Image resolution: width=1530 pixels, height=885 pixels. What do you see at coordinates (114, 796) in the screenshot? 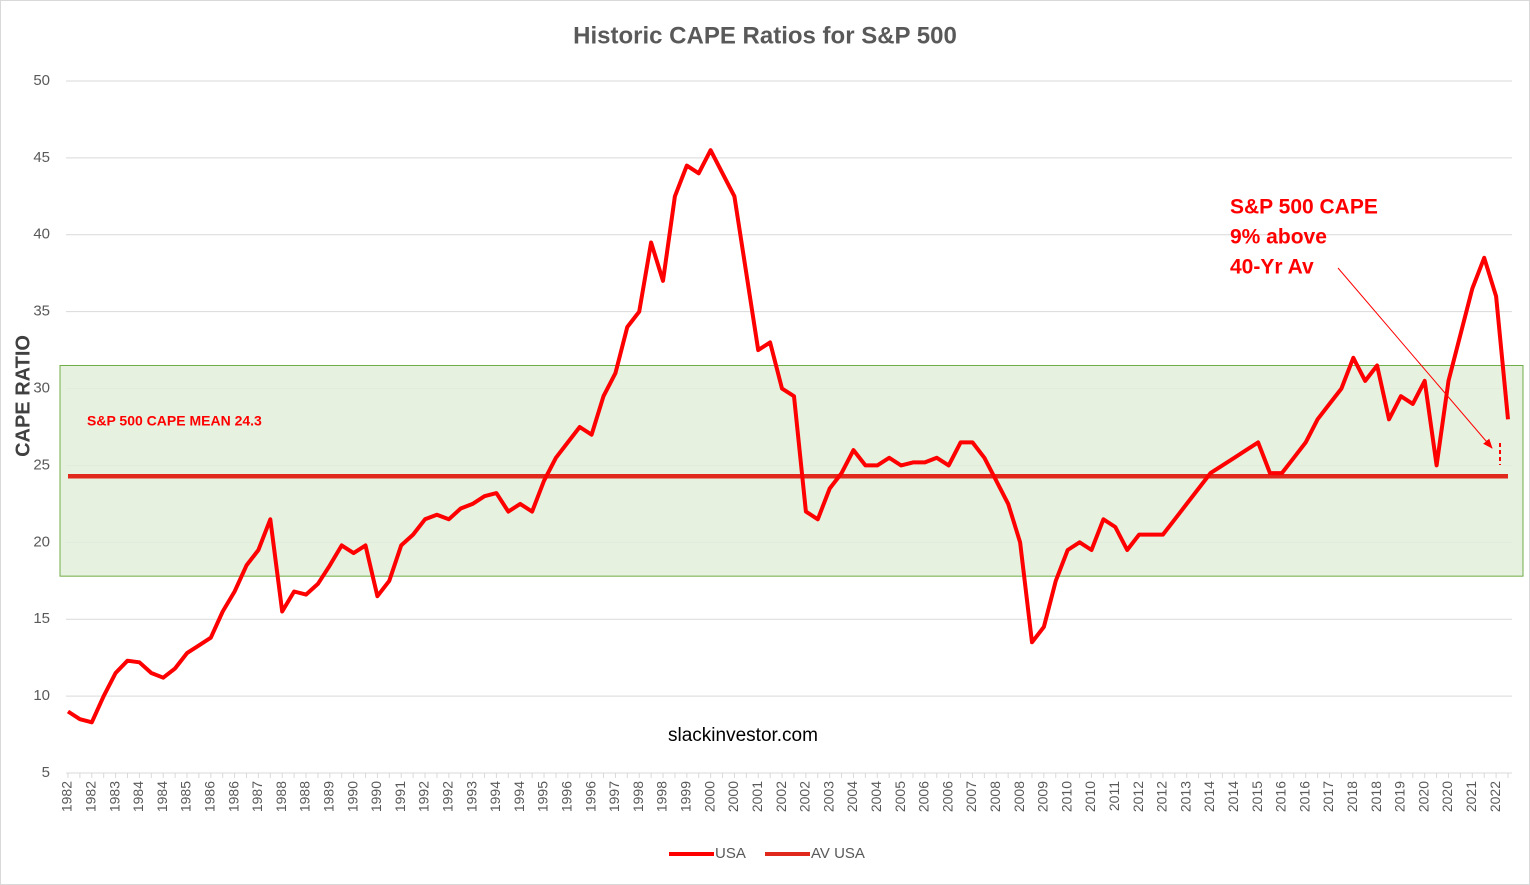
I see `x-tick-label: 1983` at bounding box center [114, 796].